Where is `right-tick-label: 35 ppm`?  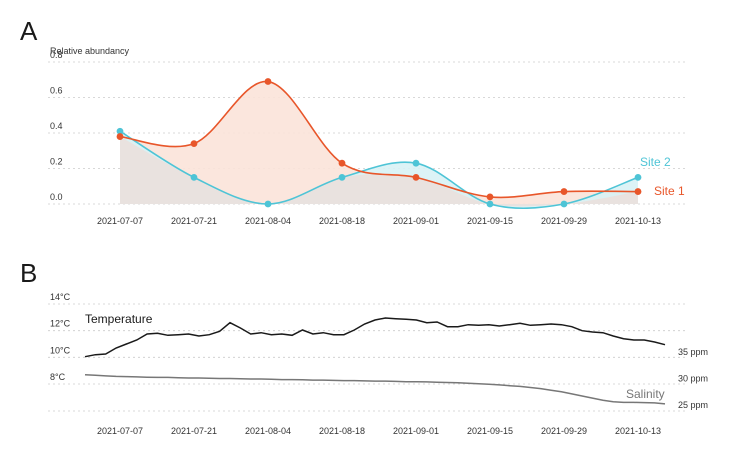
right-tick-label: 35 ppm is located at coordinates (693, 352).